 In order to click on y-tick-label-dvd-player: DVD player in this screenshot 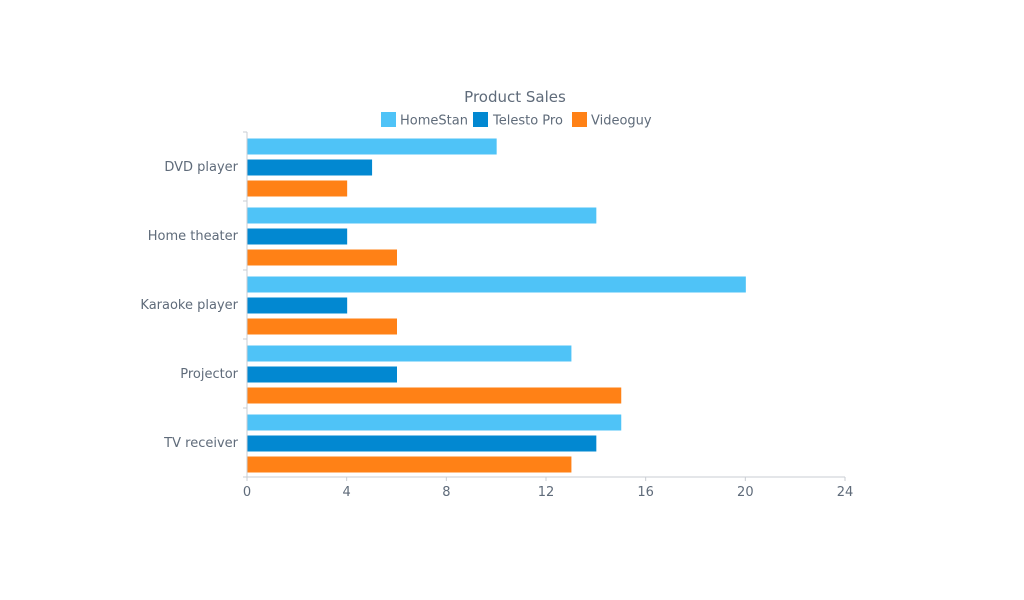, I will do `click(201, 167)`.